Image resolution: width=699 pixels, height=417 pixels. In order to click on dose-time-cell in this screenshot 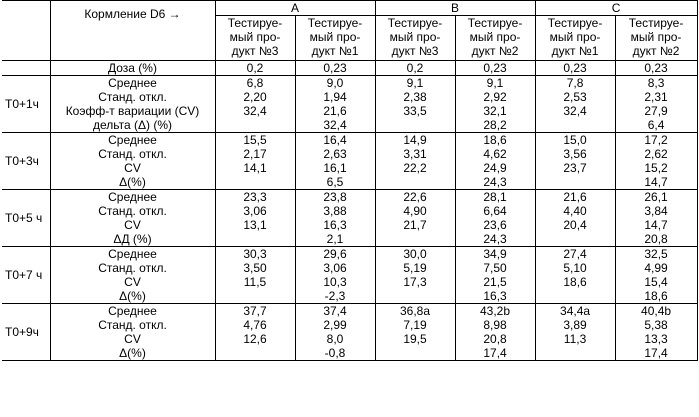, I will do `click(26, 68)`.